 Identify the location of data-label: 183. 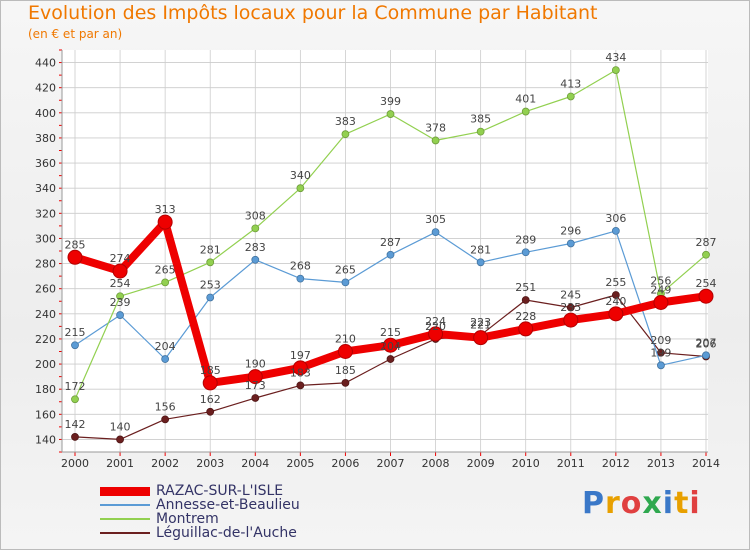
(300, 372).